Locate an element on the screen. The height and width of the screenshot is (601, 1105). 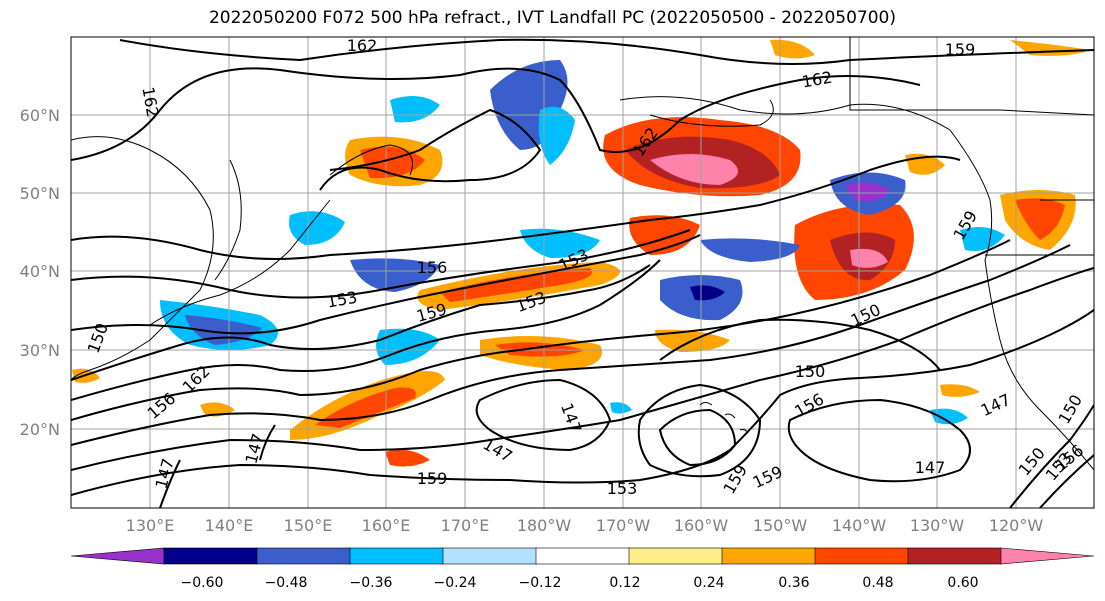
lat-tick-label: 40°N is located at coordinates (40, 271).